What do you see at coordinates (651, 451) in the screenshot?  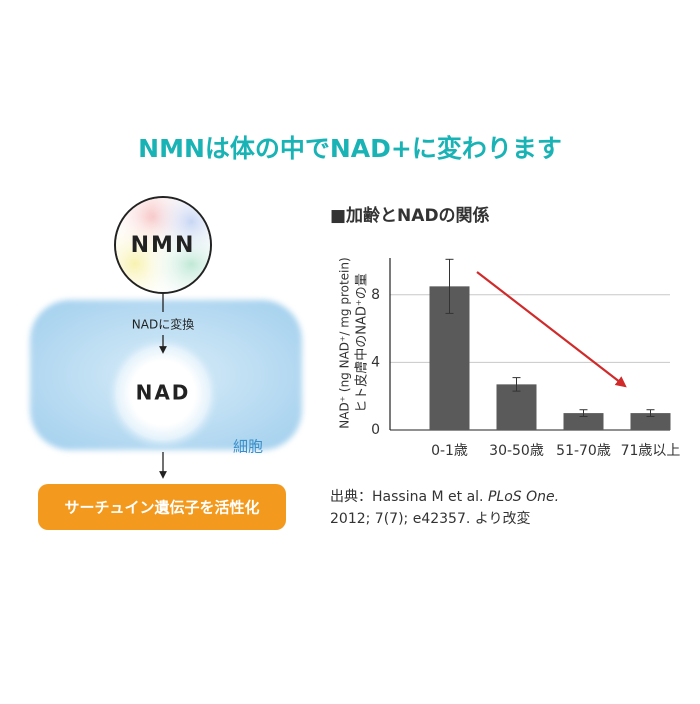 I see `x-tick-label: 71歳以上` at bounding box center [651, 451].